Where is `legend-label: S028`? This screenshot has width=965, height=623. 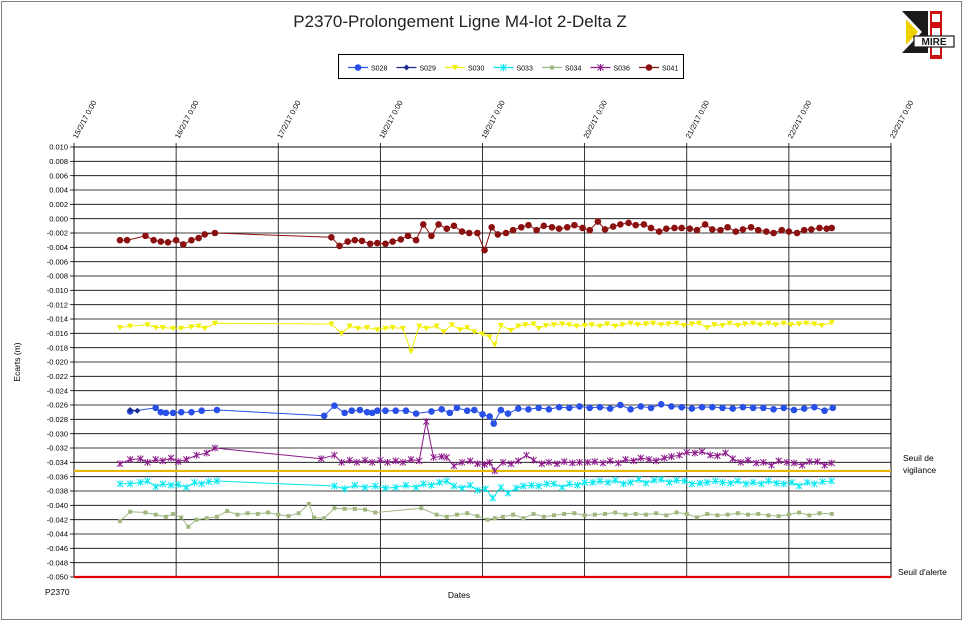 legend-label: S028 is located at coordinates (379, 69).